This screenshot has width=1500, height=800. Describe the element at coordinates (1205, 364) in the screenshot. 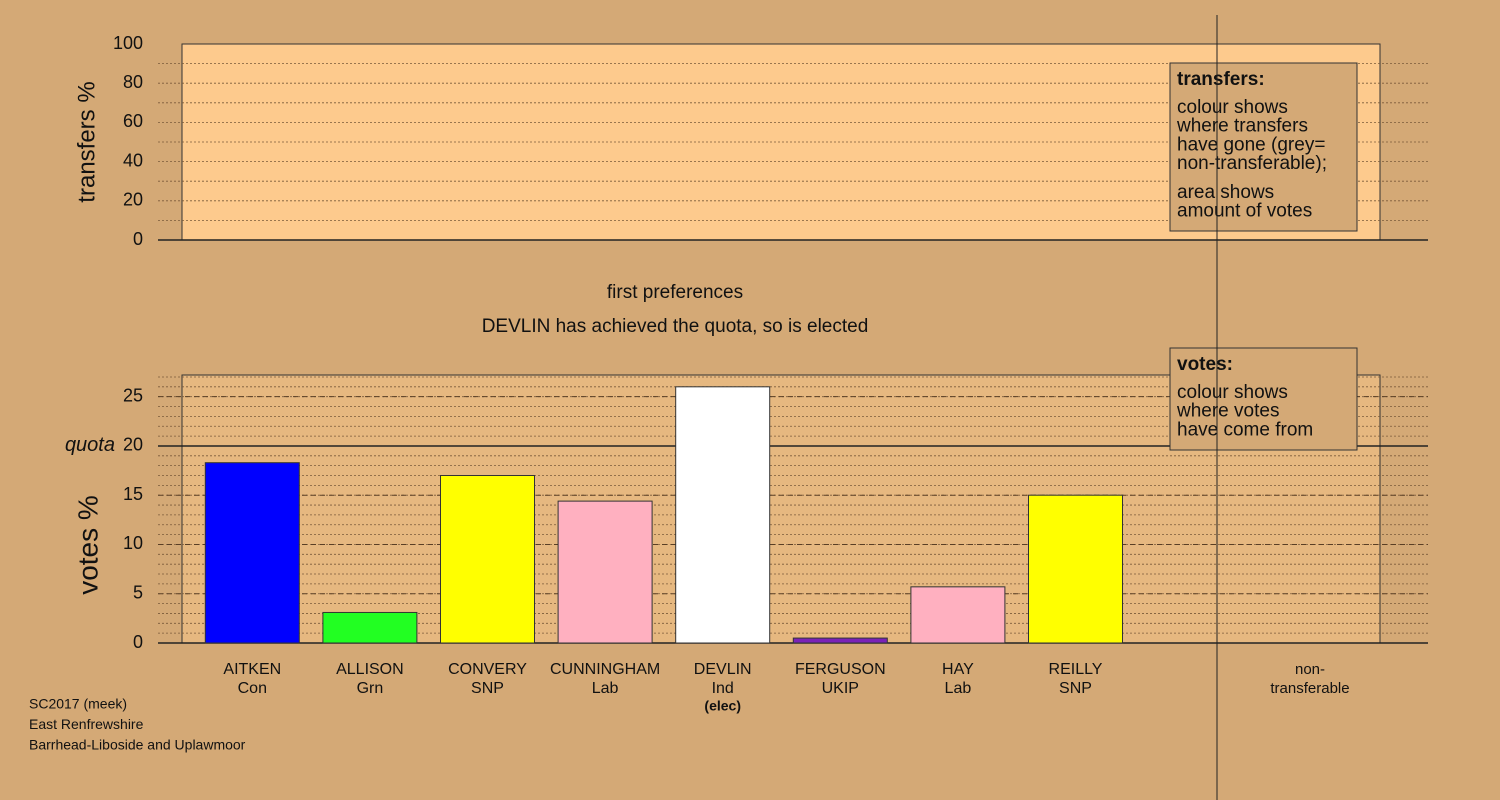

I see `legend-title: votes:` at that location.